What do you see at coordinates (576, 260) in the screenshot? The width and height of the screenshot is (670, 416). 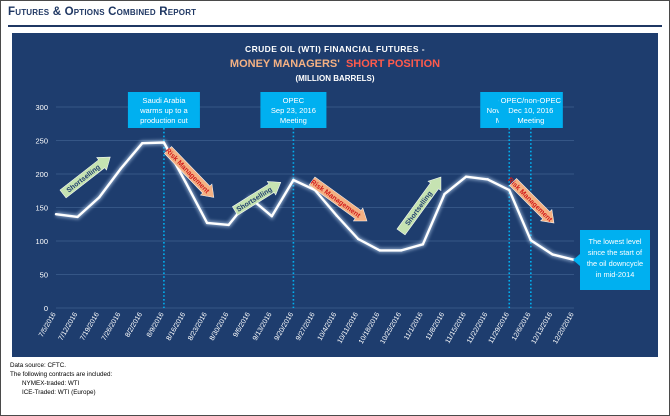 I see `callout-pointer` at bounding box center [576, 260].